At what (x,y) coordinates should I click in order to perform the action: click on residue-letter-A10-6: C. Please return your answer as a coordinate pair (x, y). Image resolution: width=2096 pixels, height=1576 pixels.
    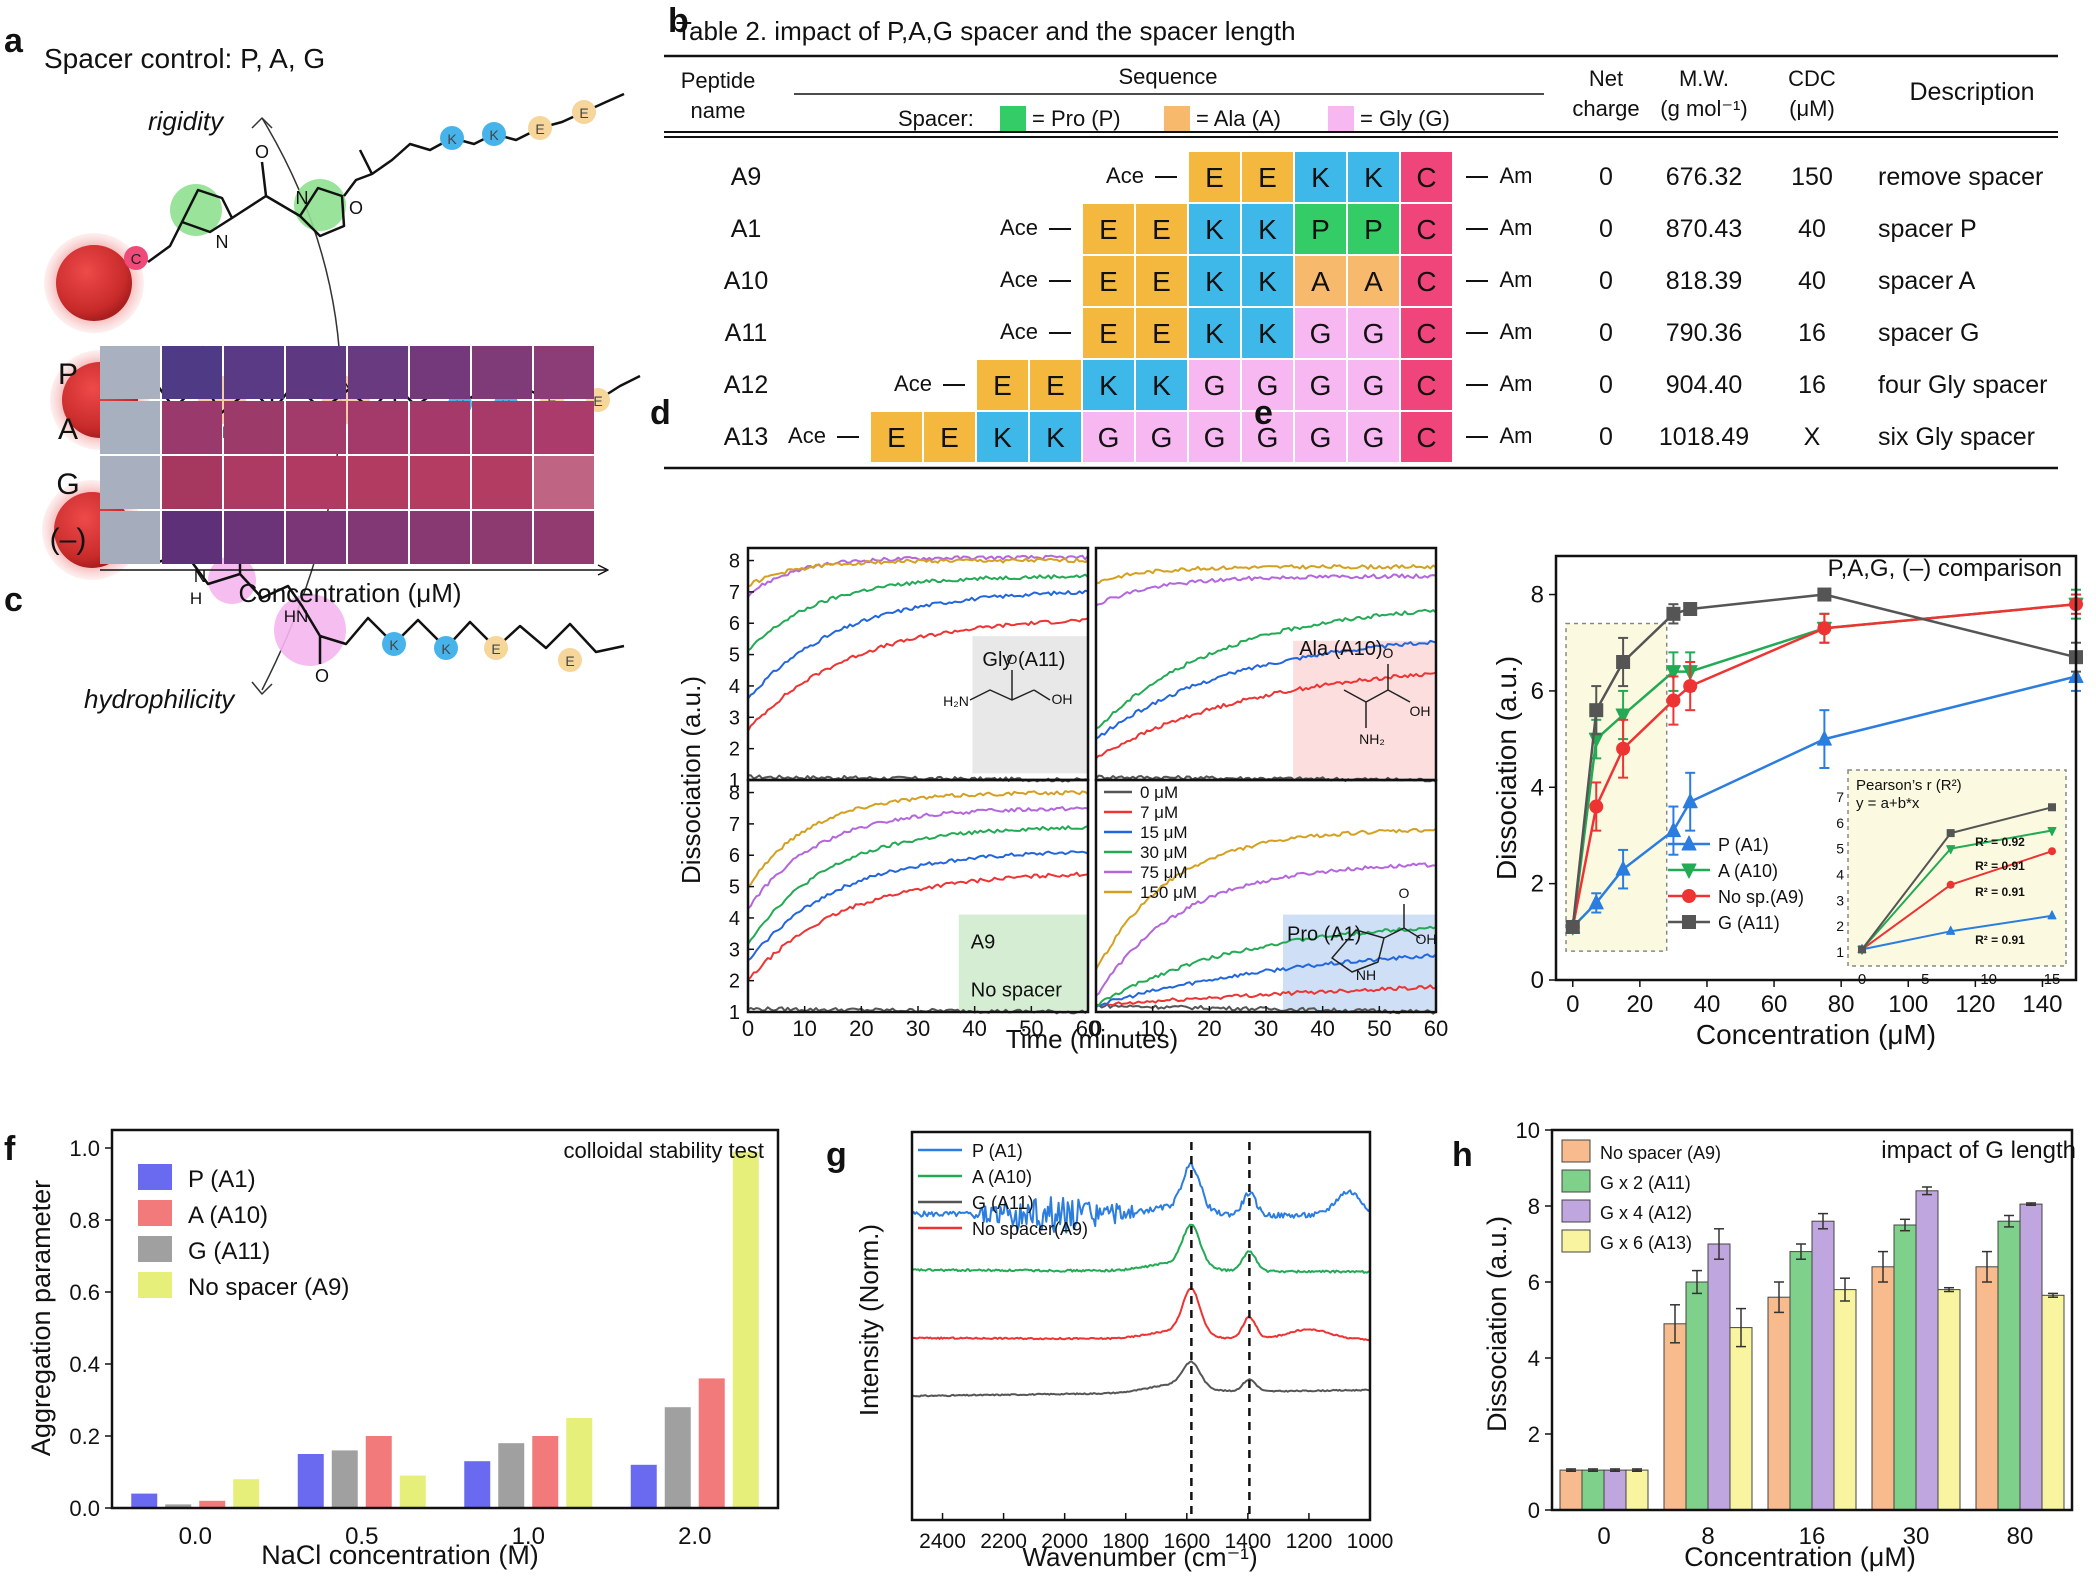
    Looking at the image, I should click on (1426, 281).